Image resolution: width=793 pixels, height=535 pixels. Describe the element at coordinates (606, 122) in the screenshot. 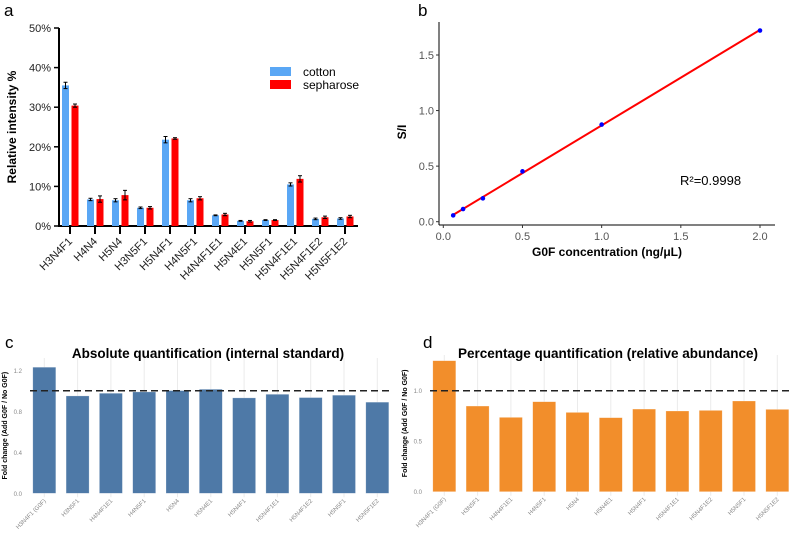

I see `fit-line` at that location.